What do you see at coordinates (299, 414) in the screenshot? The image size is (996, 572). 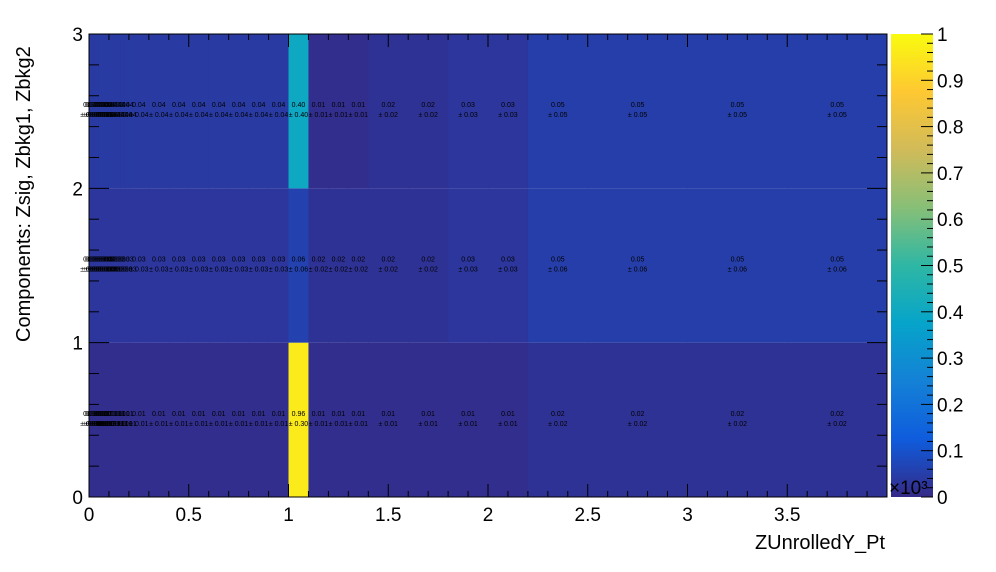 I see `cell-value-label: 0.96` at bounding box center [299, 414].